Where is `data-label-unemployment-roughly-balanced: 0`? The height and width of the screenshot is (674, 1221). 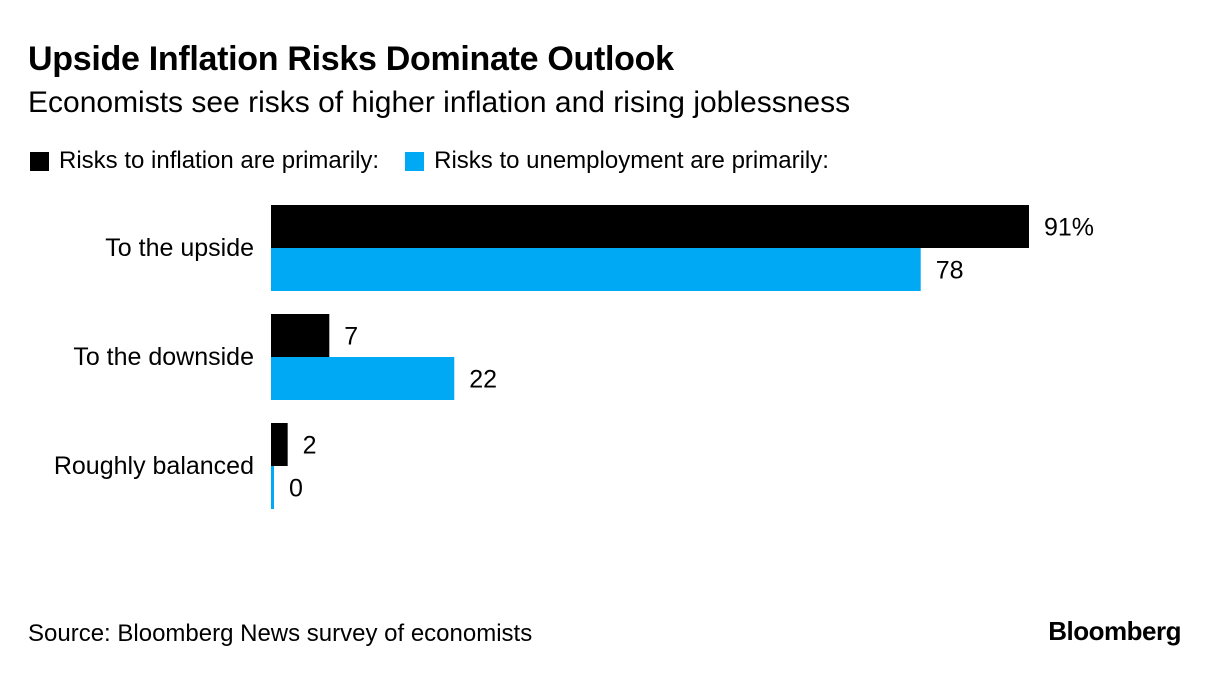 data-label-unemployment-roughly-balanced: 0 is located at coordinates (296, 489).